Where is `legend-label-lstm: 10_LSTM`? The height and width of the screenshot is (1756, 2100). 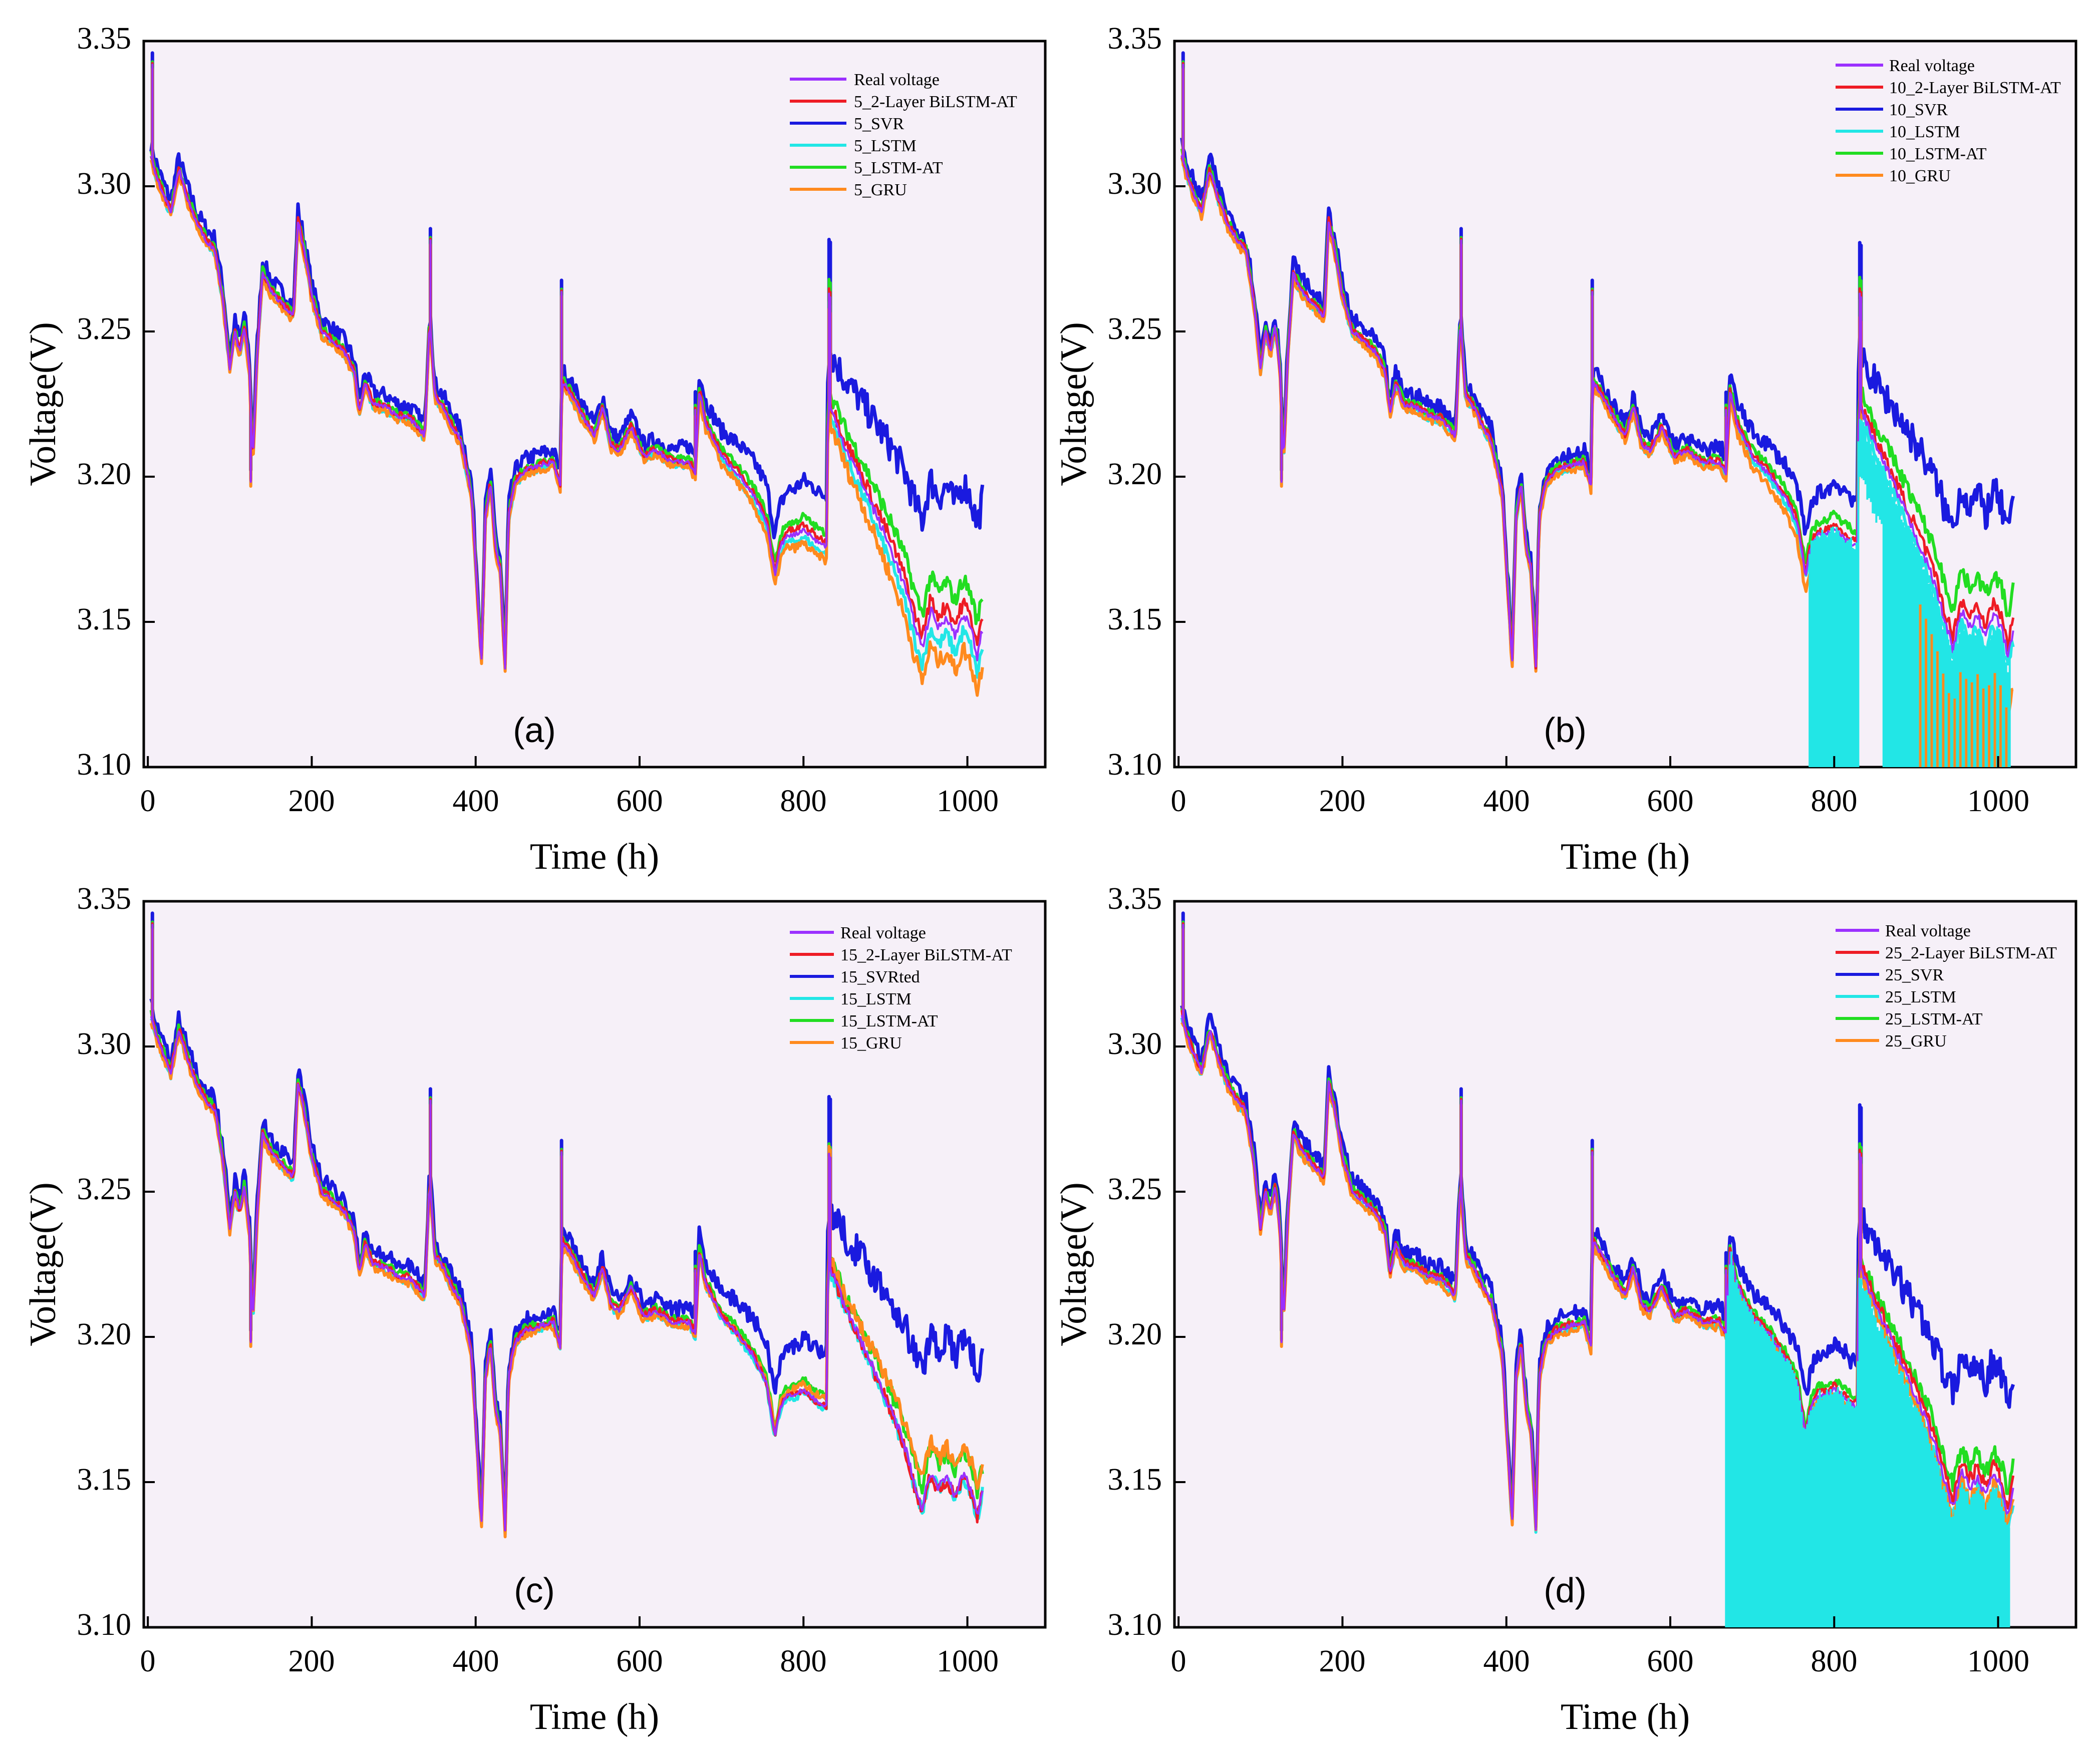 legend-label-lstm: 10_LSTM is located at coordinates (1924, 132).